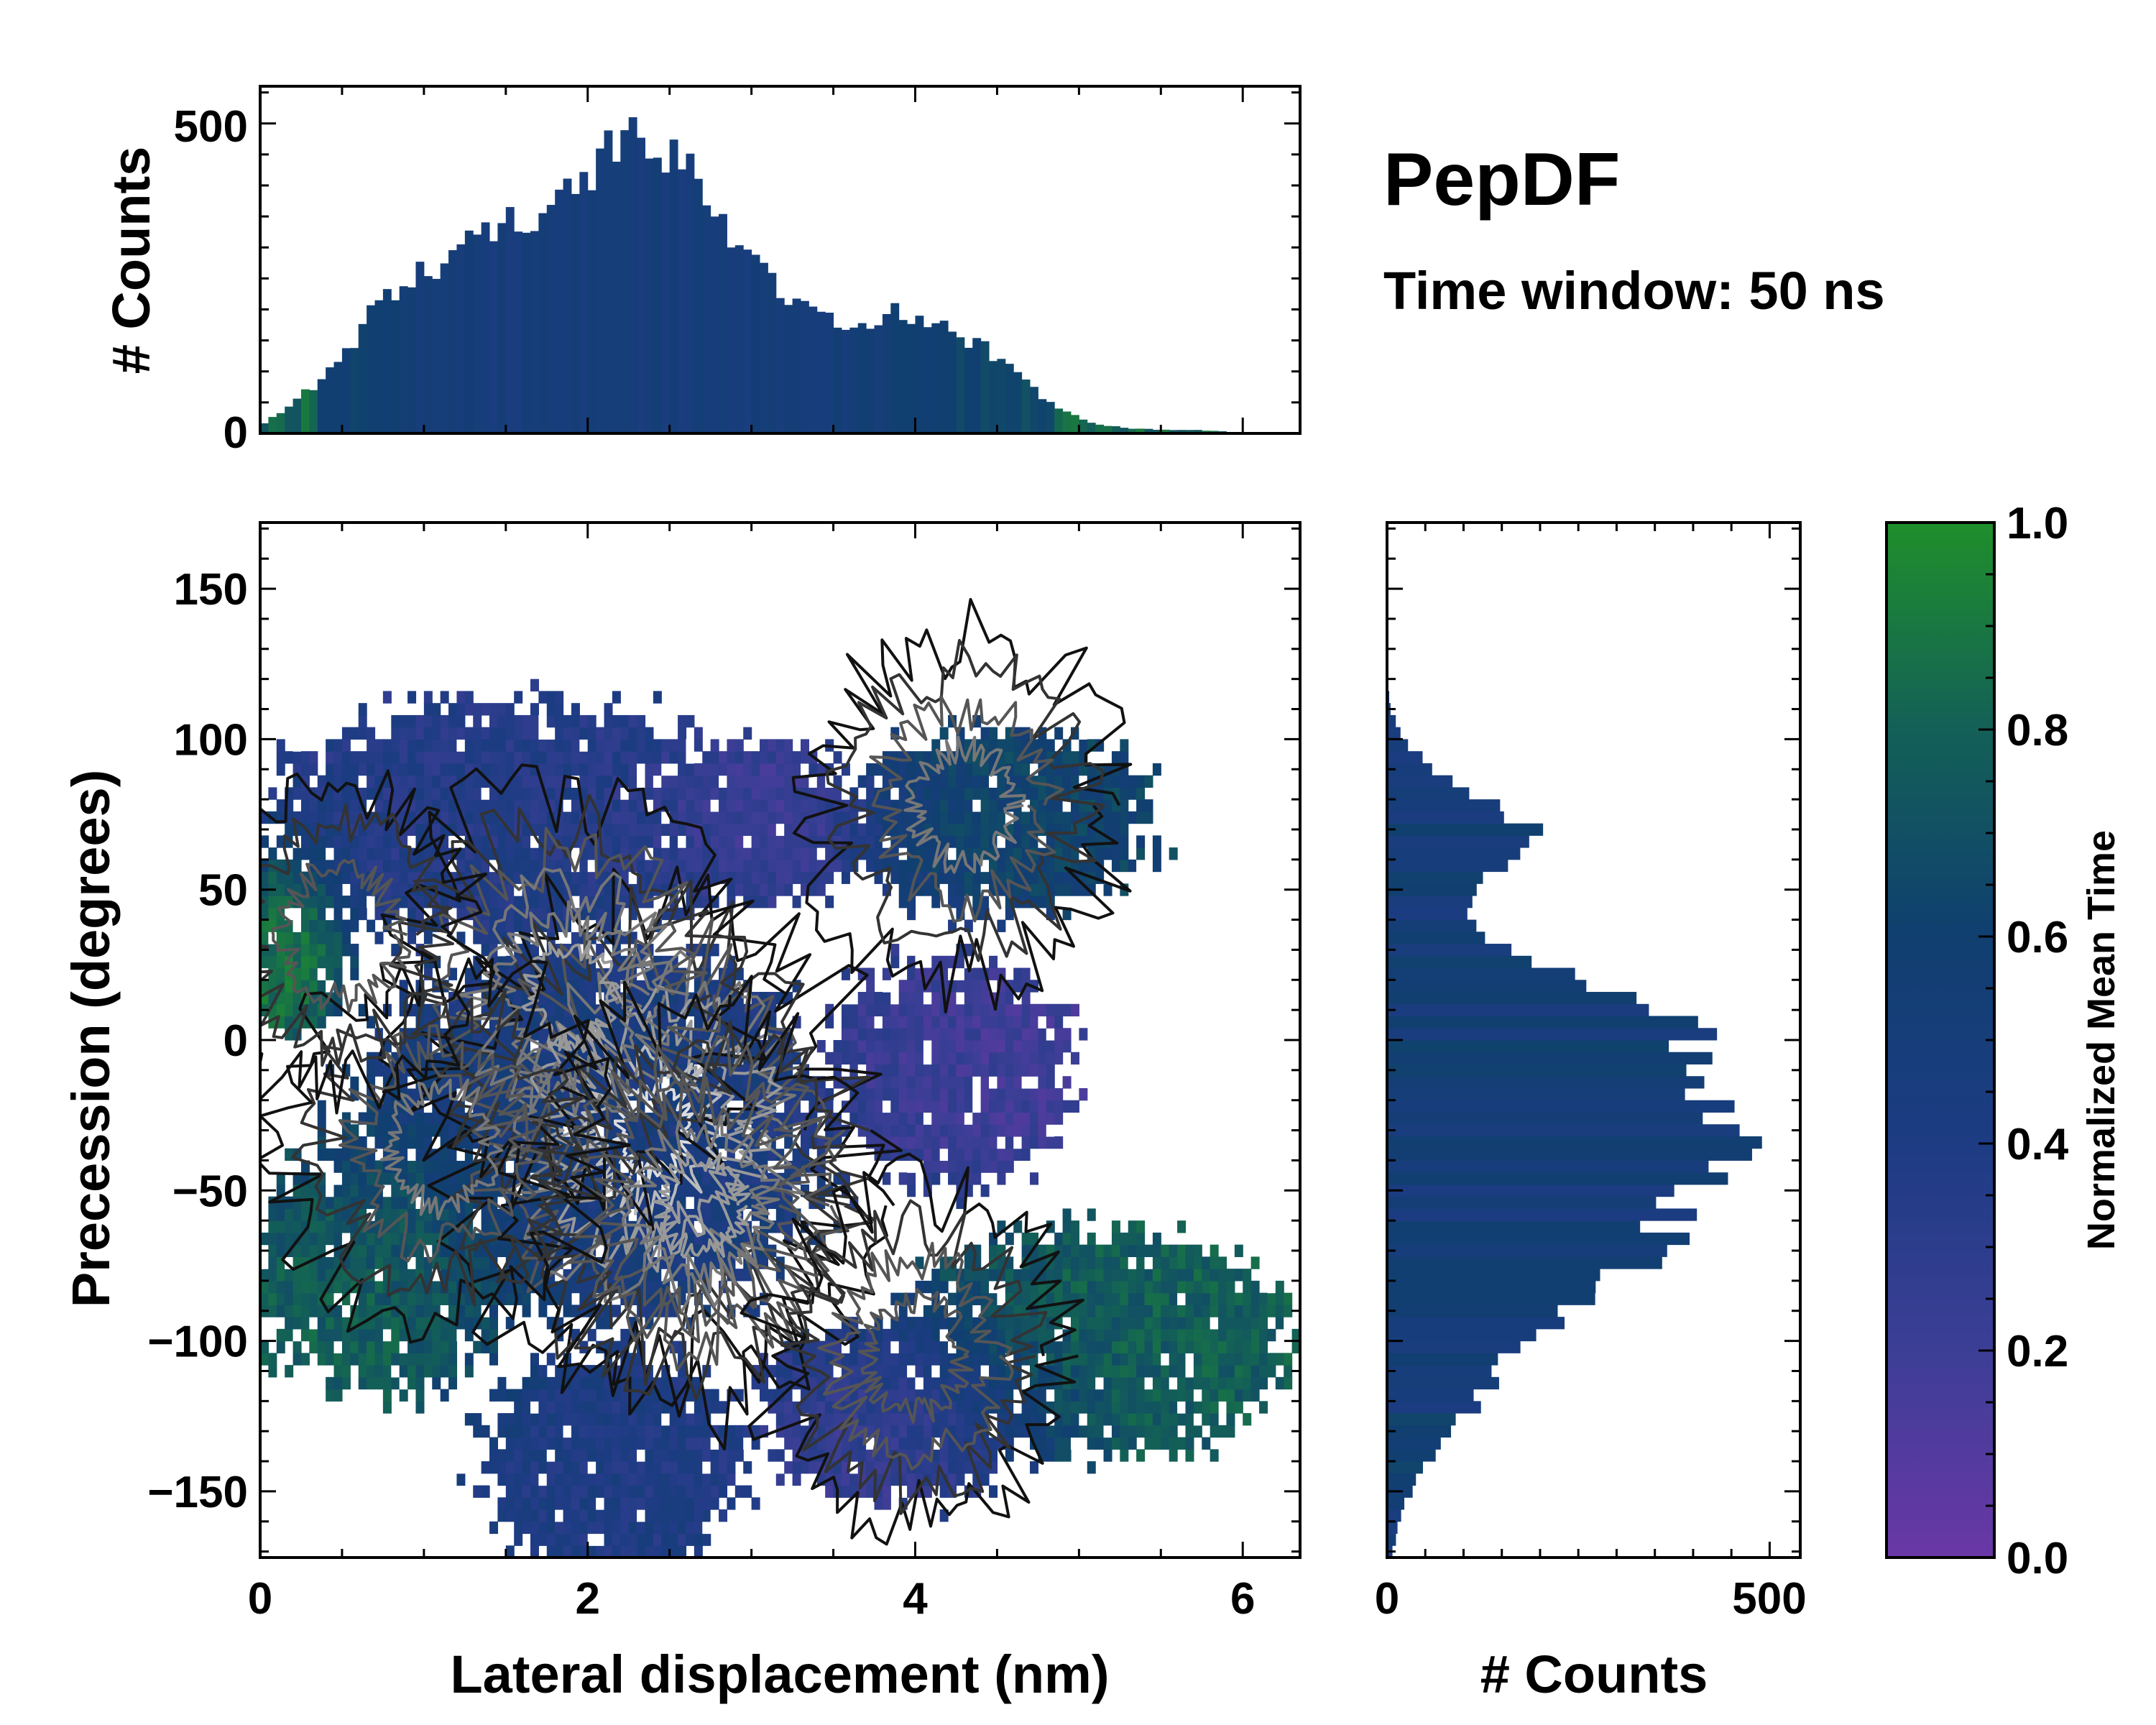  Describe the element at coordinates (779, 260) in the screenshot. I see `top-histogram-ticks` at that location.